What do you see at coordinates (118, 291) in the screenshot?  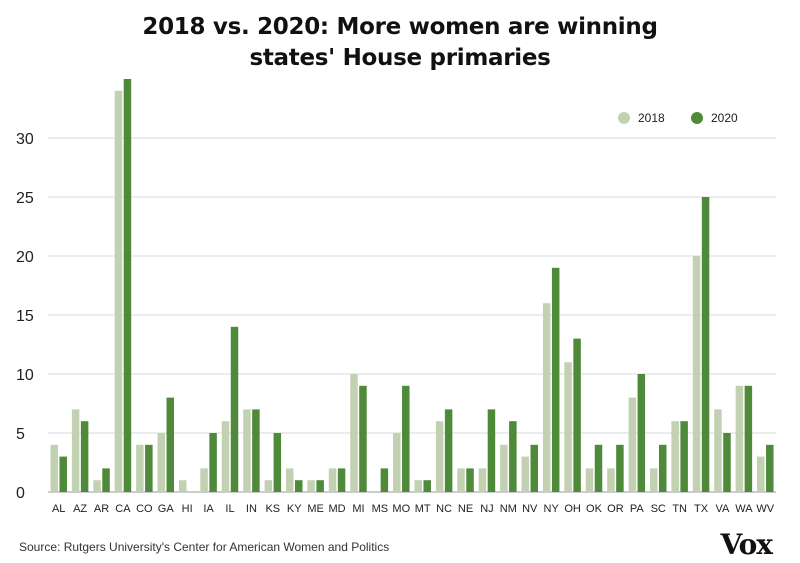 I see `bar-2018-CA` at bounding box center [118, 291].